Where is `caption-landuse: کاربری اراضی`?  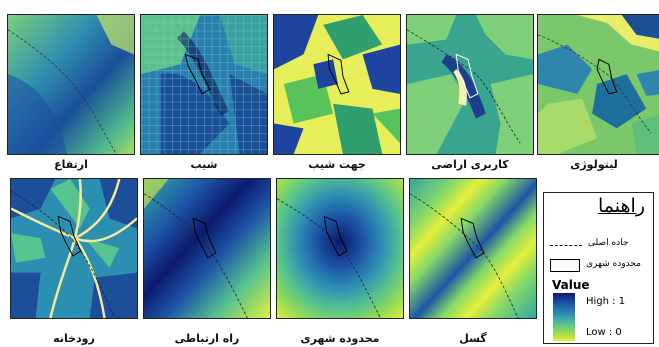 caption-landuse: کاربری اراضی is located at coordinates (470, 164).